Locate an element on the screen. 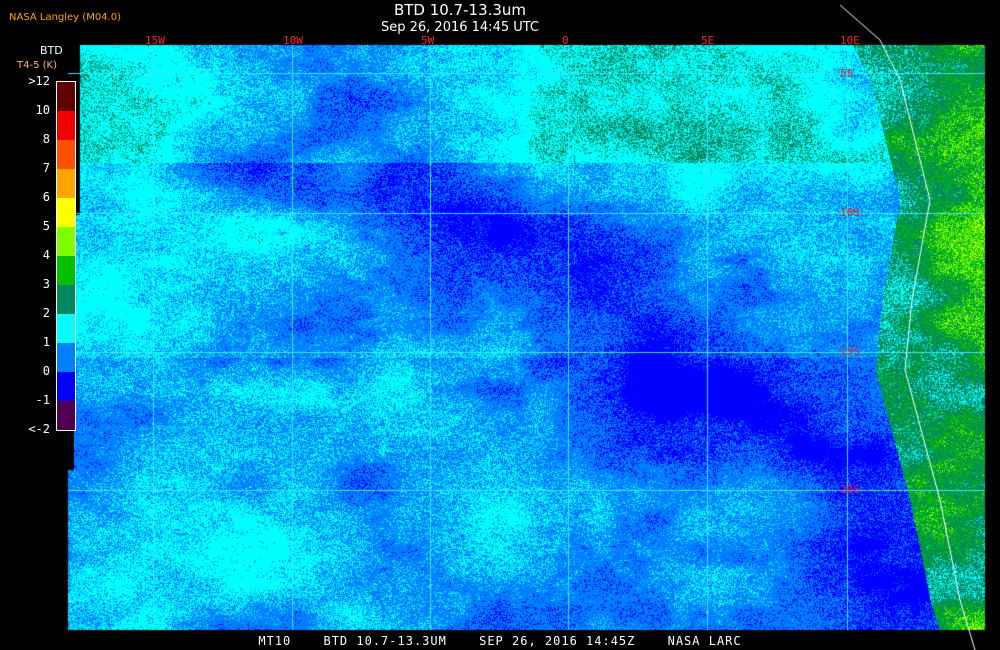  credit-label: NASA Langley (M04.0) is located at coordinates (65, 17).